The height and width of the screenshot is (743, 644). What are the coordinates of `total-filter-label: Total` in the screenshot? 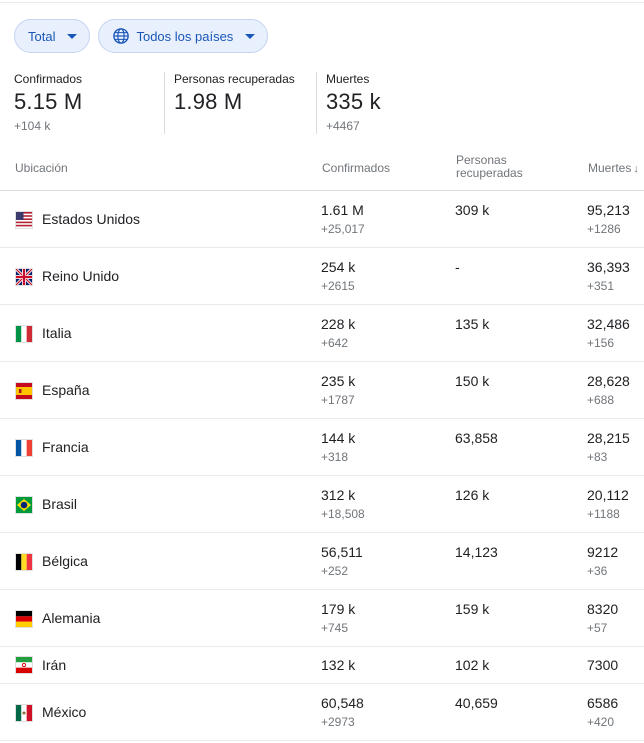 It's located at (42, 36).